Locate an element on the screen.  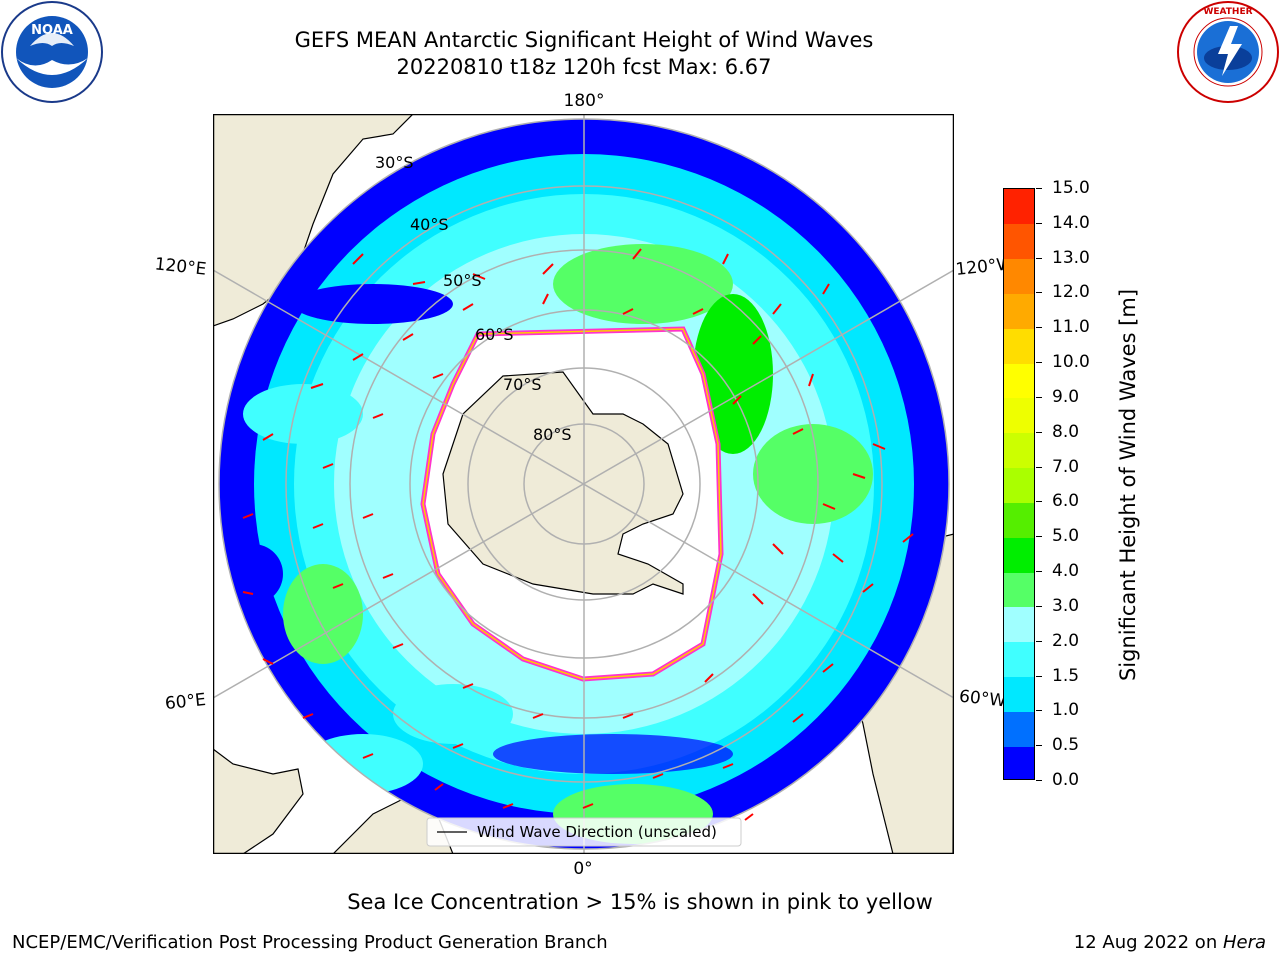
colorbar-tick-label: 1.5 is located at coordinates (1066, 675).